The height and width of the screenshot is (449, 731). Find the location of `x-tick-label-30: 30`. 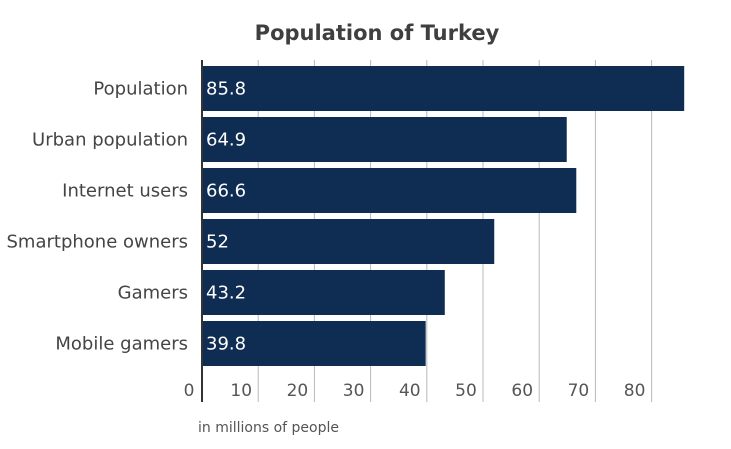

x-tick-label-30: 30 is located at coordinates (354, 391).